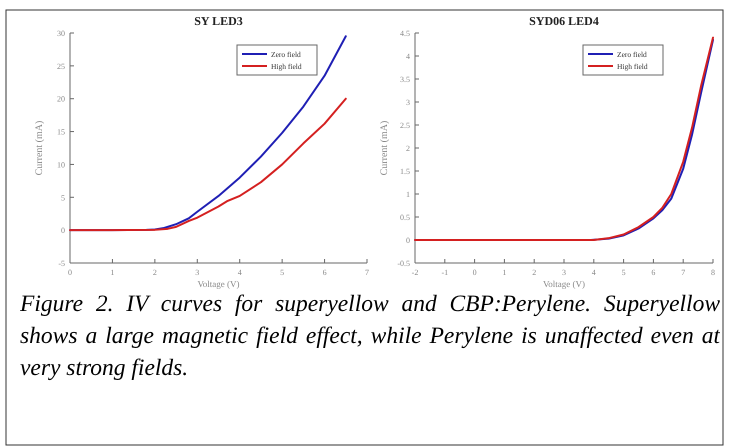 This screenshot has height=448, width=730. Describe the element at coordinates (61, 33) in the screenshot. I see `y-tick-label: 30` at that location.